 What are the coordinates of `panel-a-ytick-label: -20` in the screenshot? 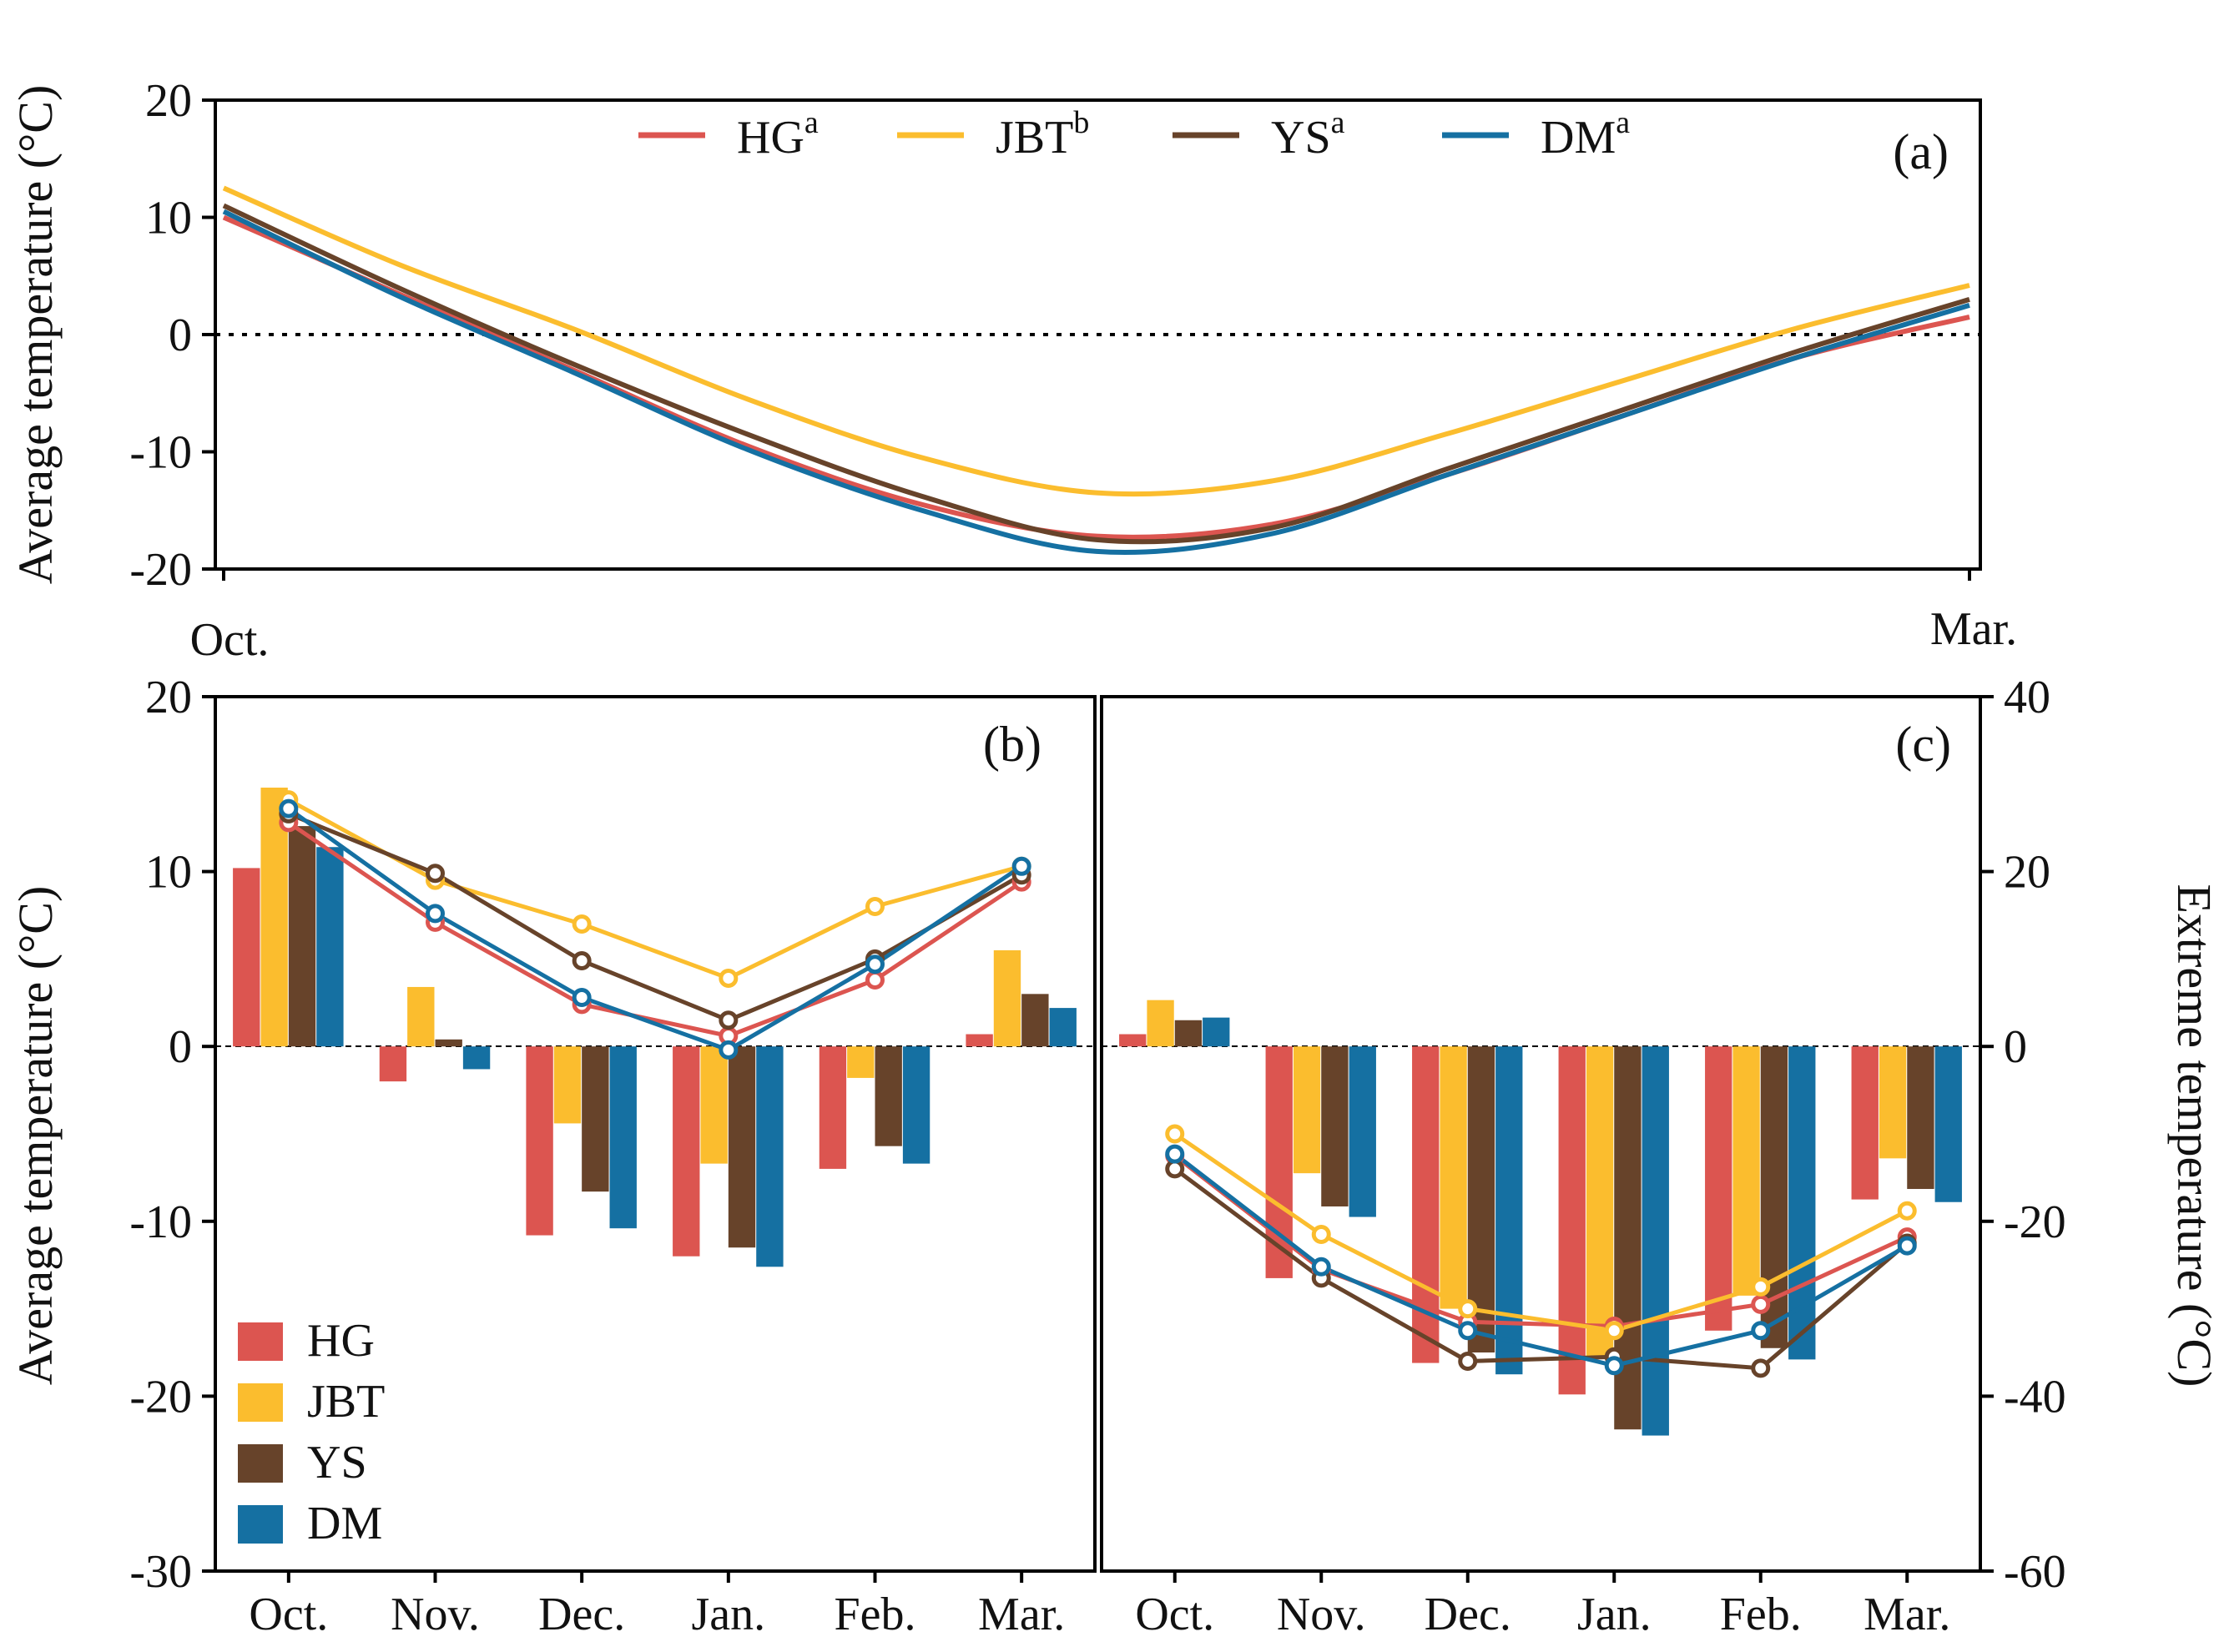 It's located at (160, 570).